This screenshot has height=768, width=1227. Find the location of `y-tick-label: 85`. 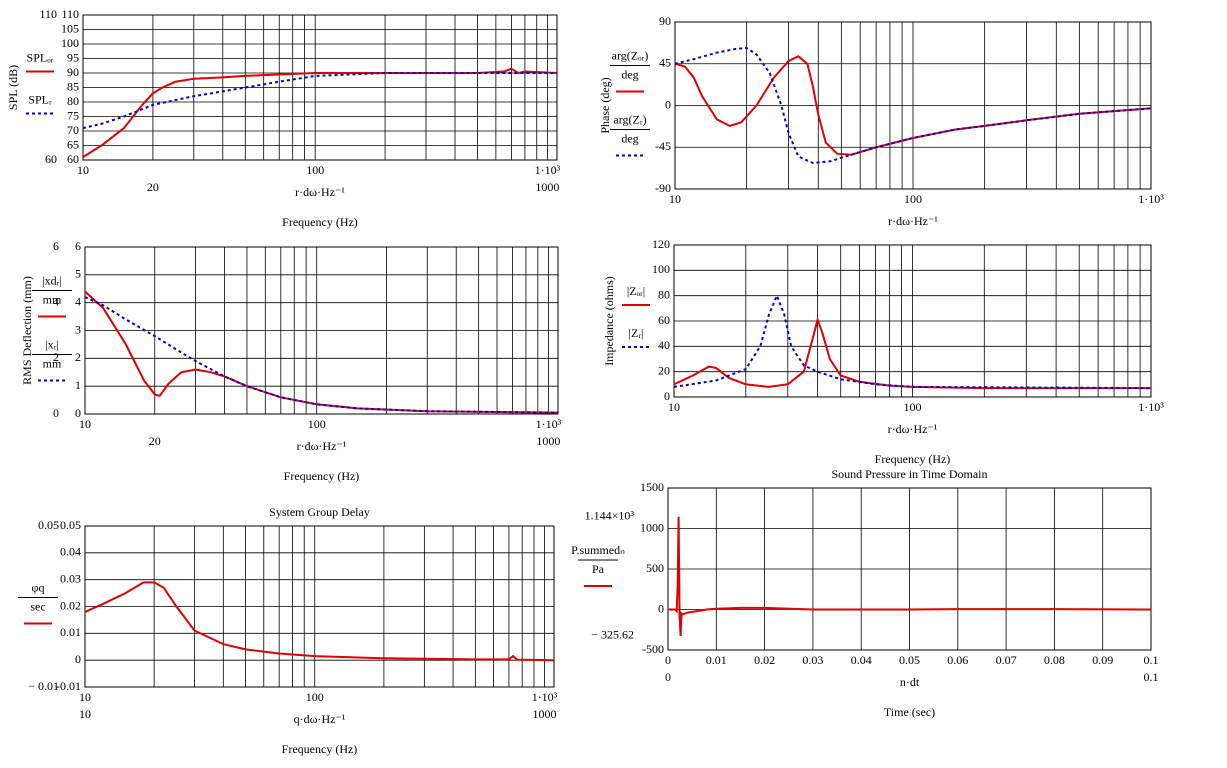

y-tick-label: 85 is located at coordinates (73, 86).